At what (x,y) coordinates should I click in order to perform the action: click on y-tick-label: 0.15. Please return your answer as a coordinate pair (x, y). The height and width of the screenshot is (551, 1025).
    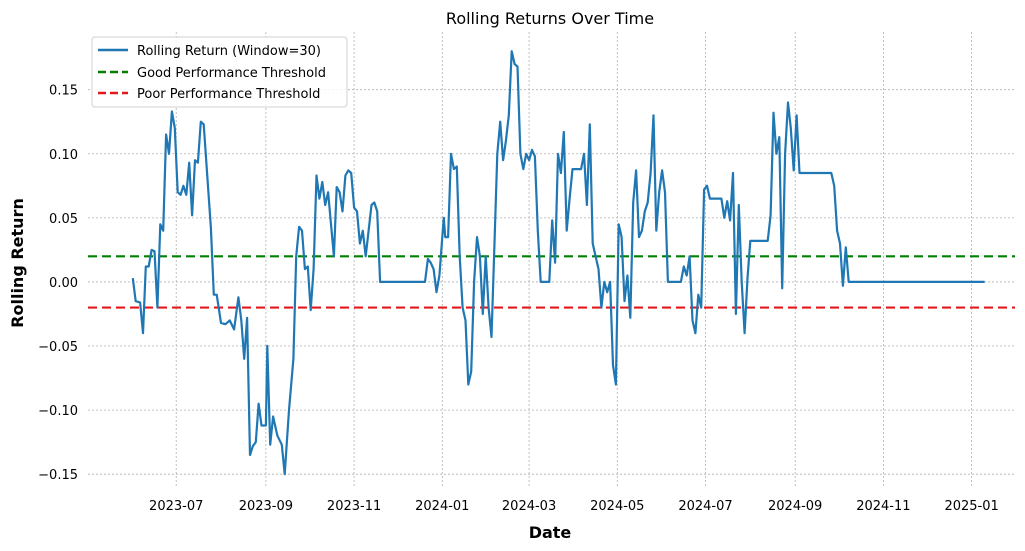
    Looking at the image, I should click on (63, 91).